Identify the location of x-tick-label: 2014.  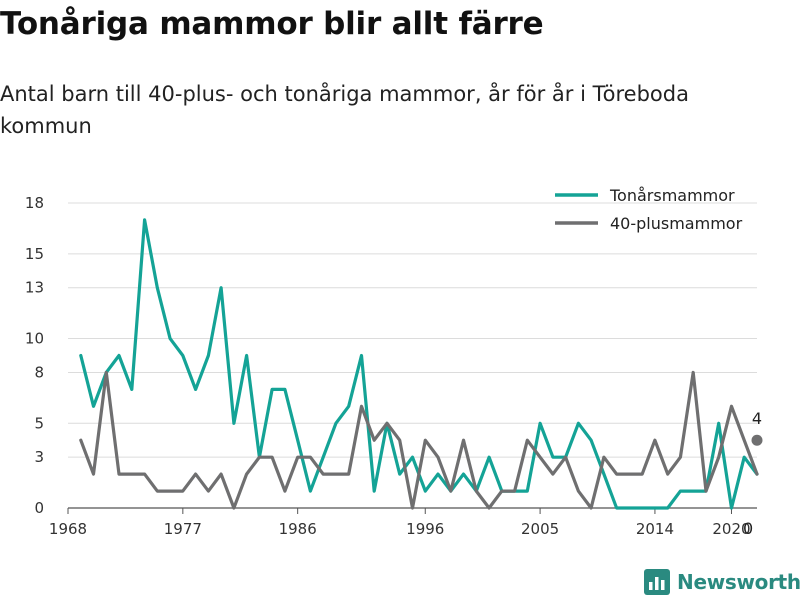
(655, 529).